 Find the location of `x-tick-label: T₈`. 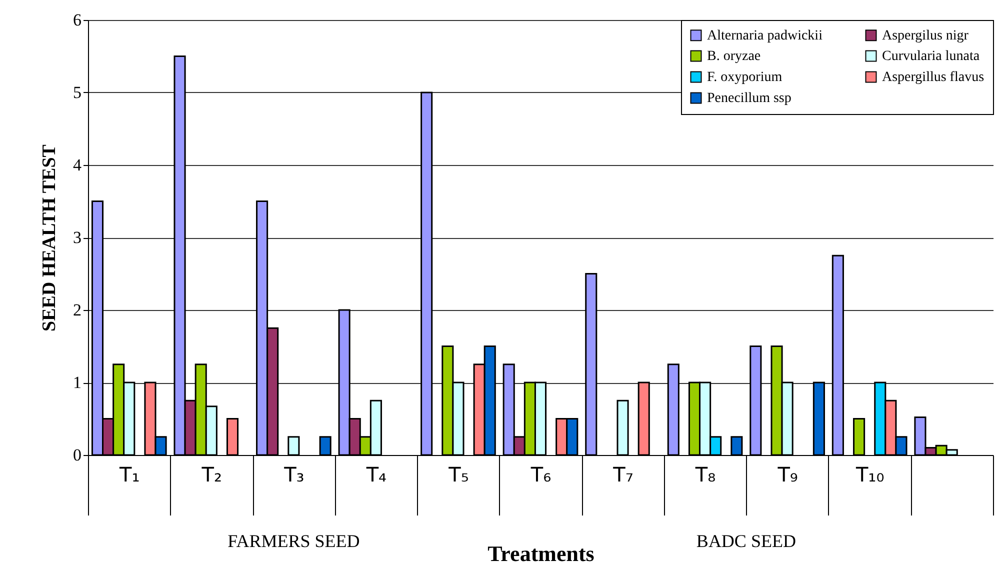

x-tick-label: T₈ is located at coordinates (705, 474).